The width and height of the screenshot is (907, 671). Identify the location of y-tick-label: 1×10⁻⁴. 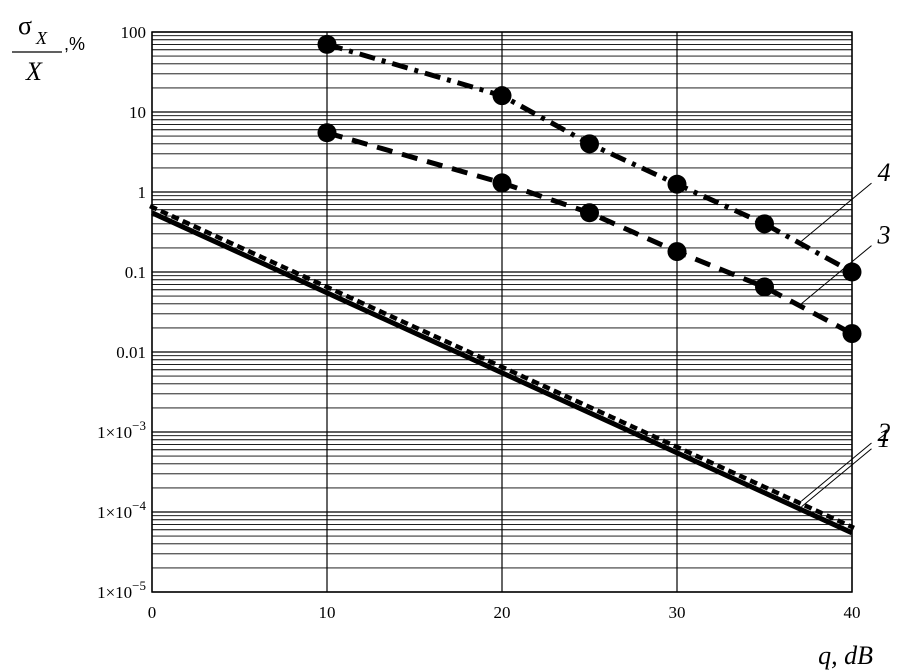
(121, 510).